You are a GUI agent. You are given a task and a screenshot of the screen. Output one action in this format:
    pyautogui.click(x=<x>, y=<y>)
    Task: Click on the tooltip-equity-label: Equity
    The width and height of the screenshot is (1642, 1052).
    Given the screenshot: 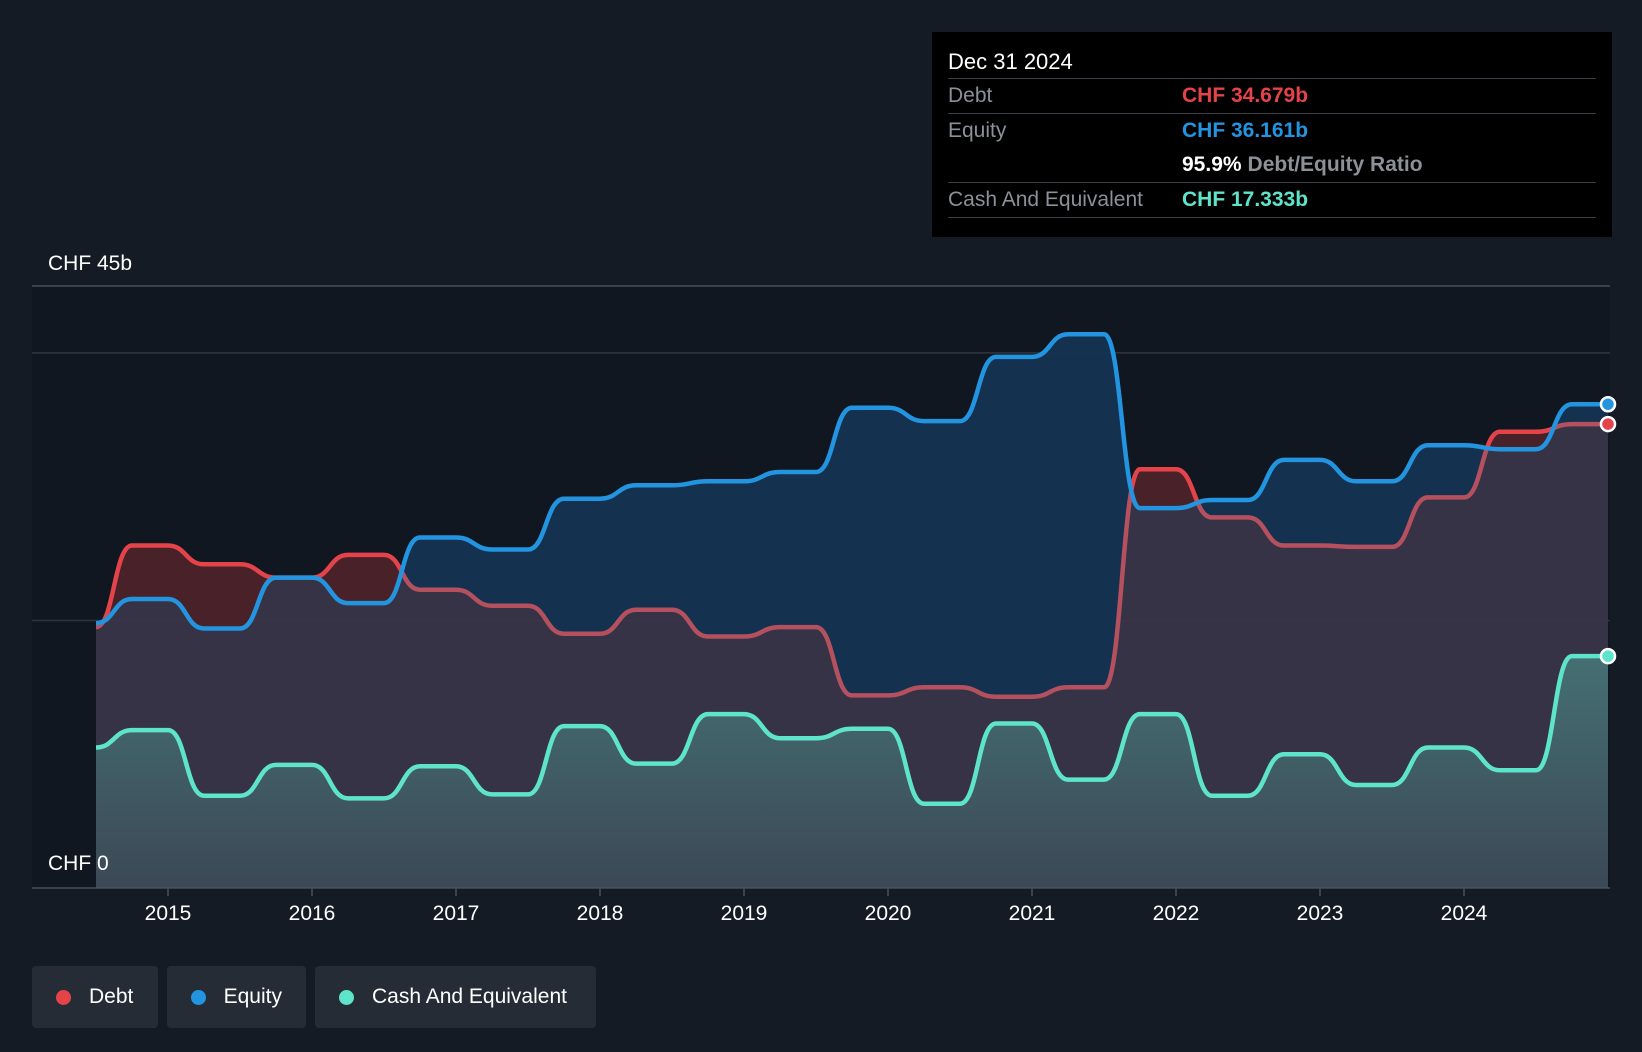 What is the action you would take?
    pyautogui.click(x=977, y=130)
    